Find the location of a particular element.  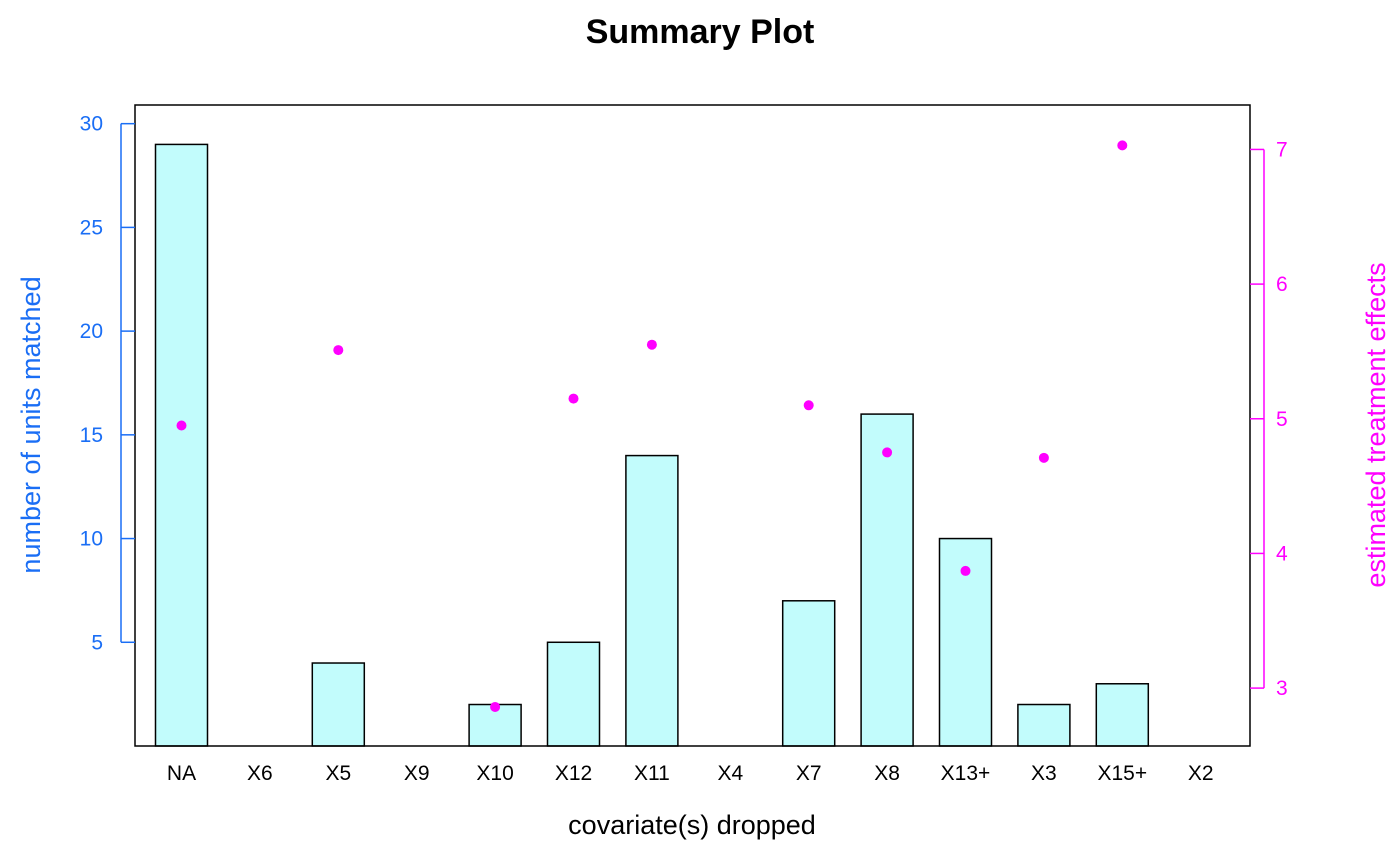

x-tick-label: X8 is located at coordinates (887, 773).